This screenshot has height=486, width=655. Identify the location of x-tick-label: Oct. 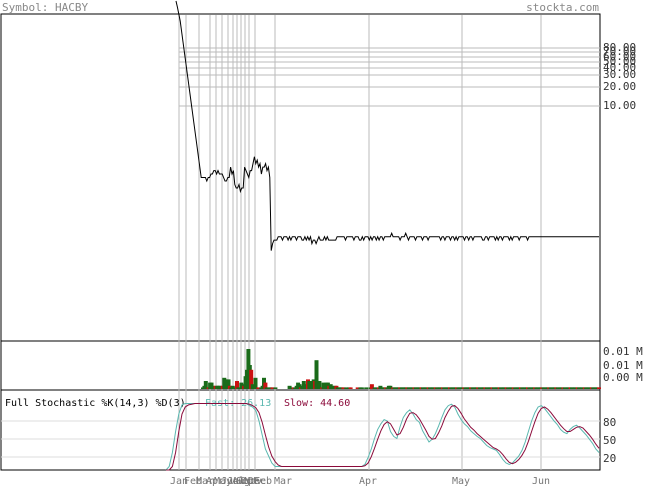
(249, 481).